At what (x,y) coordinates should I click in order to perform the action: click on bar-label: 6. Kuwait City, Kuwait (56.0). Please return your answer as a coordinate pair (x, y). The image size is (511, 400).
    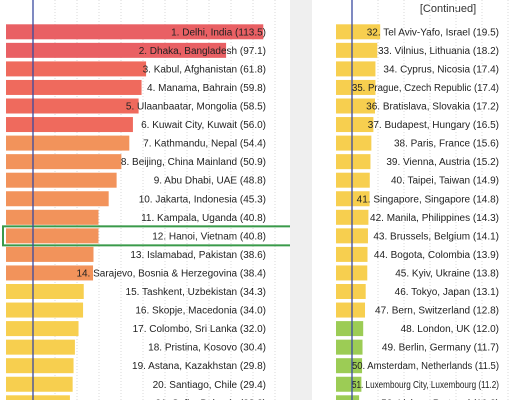
    Looking at the image, I should click on (203, 125).